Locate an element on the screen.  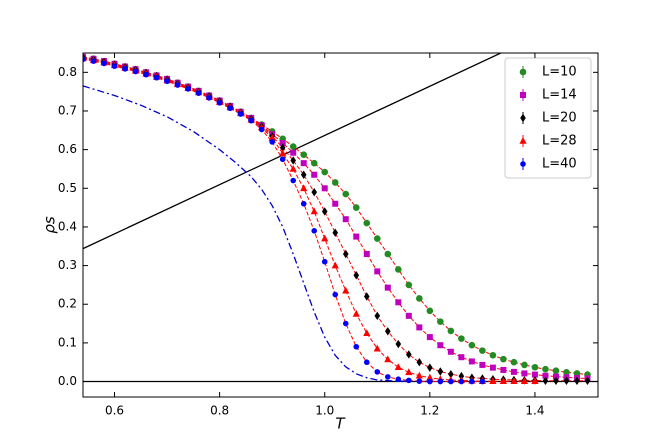
y-tick-label: 0.8 is located at coordinates (67, 72).